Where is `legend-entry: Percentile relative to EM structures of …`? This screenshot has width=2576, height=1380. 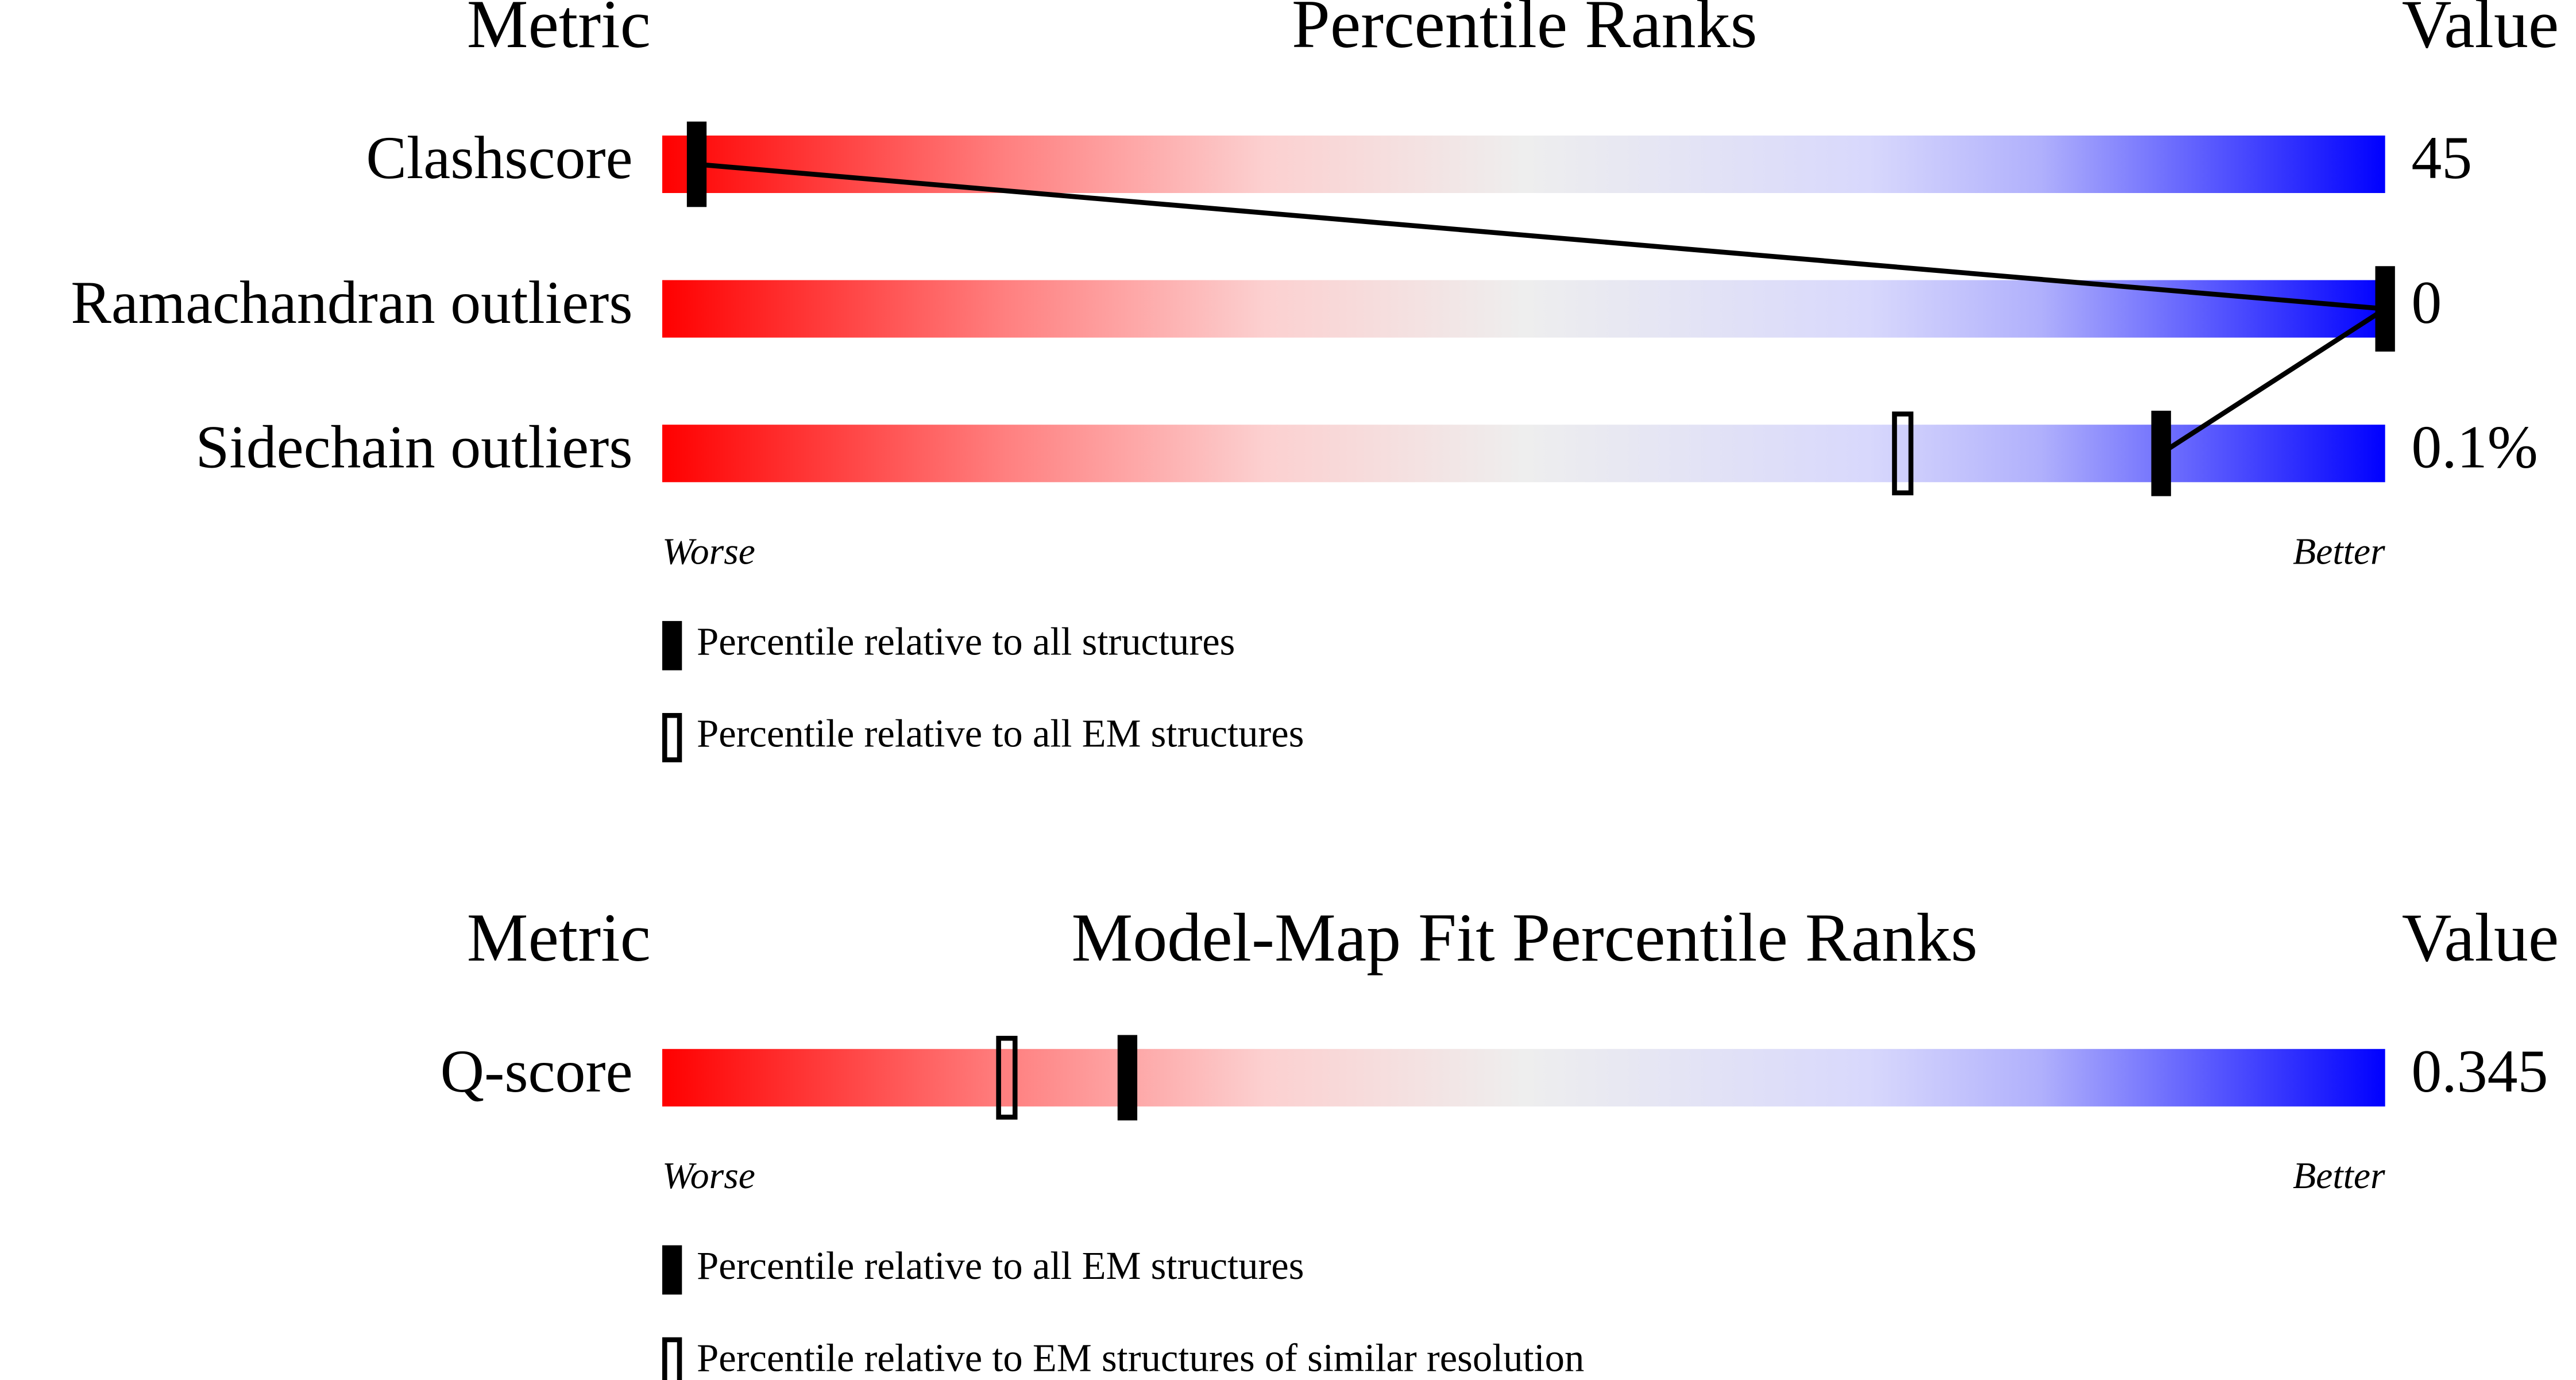
legend-entry: Percentile relative to EM structures of … is located at coordinates (1140, 1357).